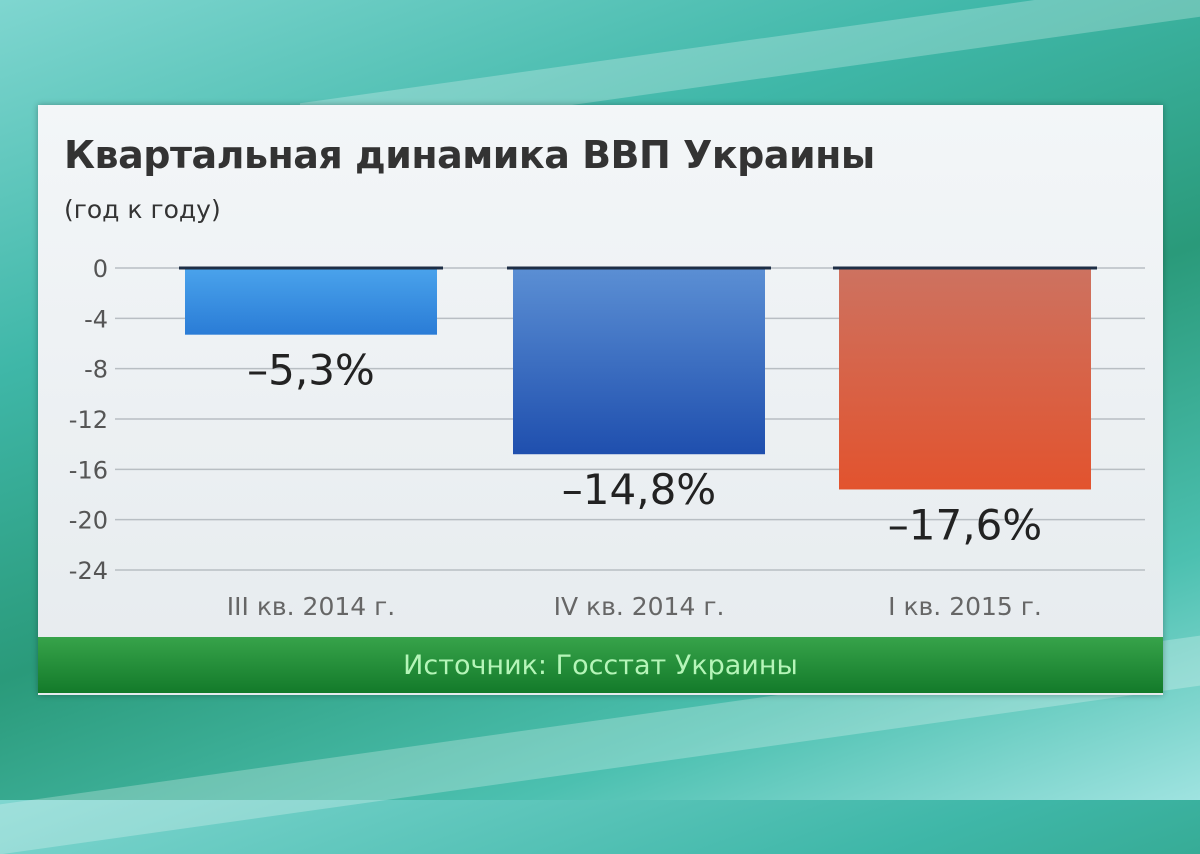 The image size is (1200, 854). What do you see at coordinates (96, 319) in the screenshot?
I see `y-tick-label: -4` at bounding box center [96, 319].